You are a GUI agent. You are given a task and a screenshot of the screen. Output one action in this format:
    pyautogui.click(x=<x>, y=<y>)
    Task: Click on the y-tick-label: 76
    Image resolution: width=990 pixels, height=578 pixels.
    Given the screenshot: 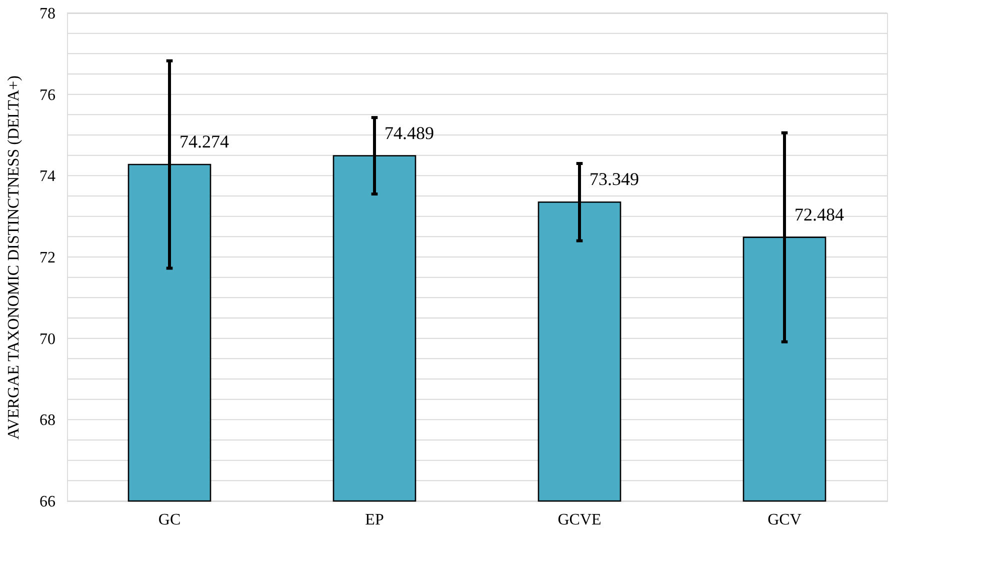 What is the action you would take?
    pyautogui.click(x=48, y=95)
    